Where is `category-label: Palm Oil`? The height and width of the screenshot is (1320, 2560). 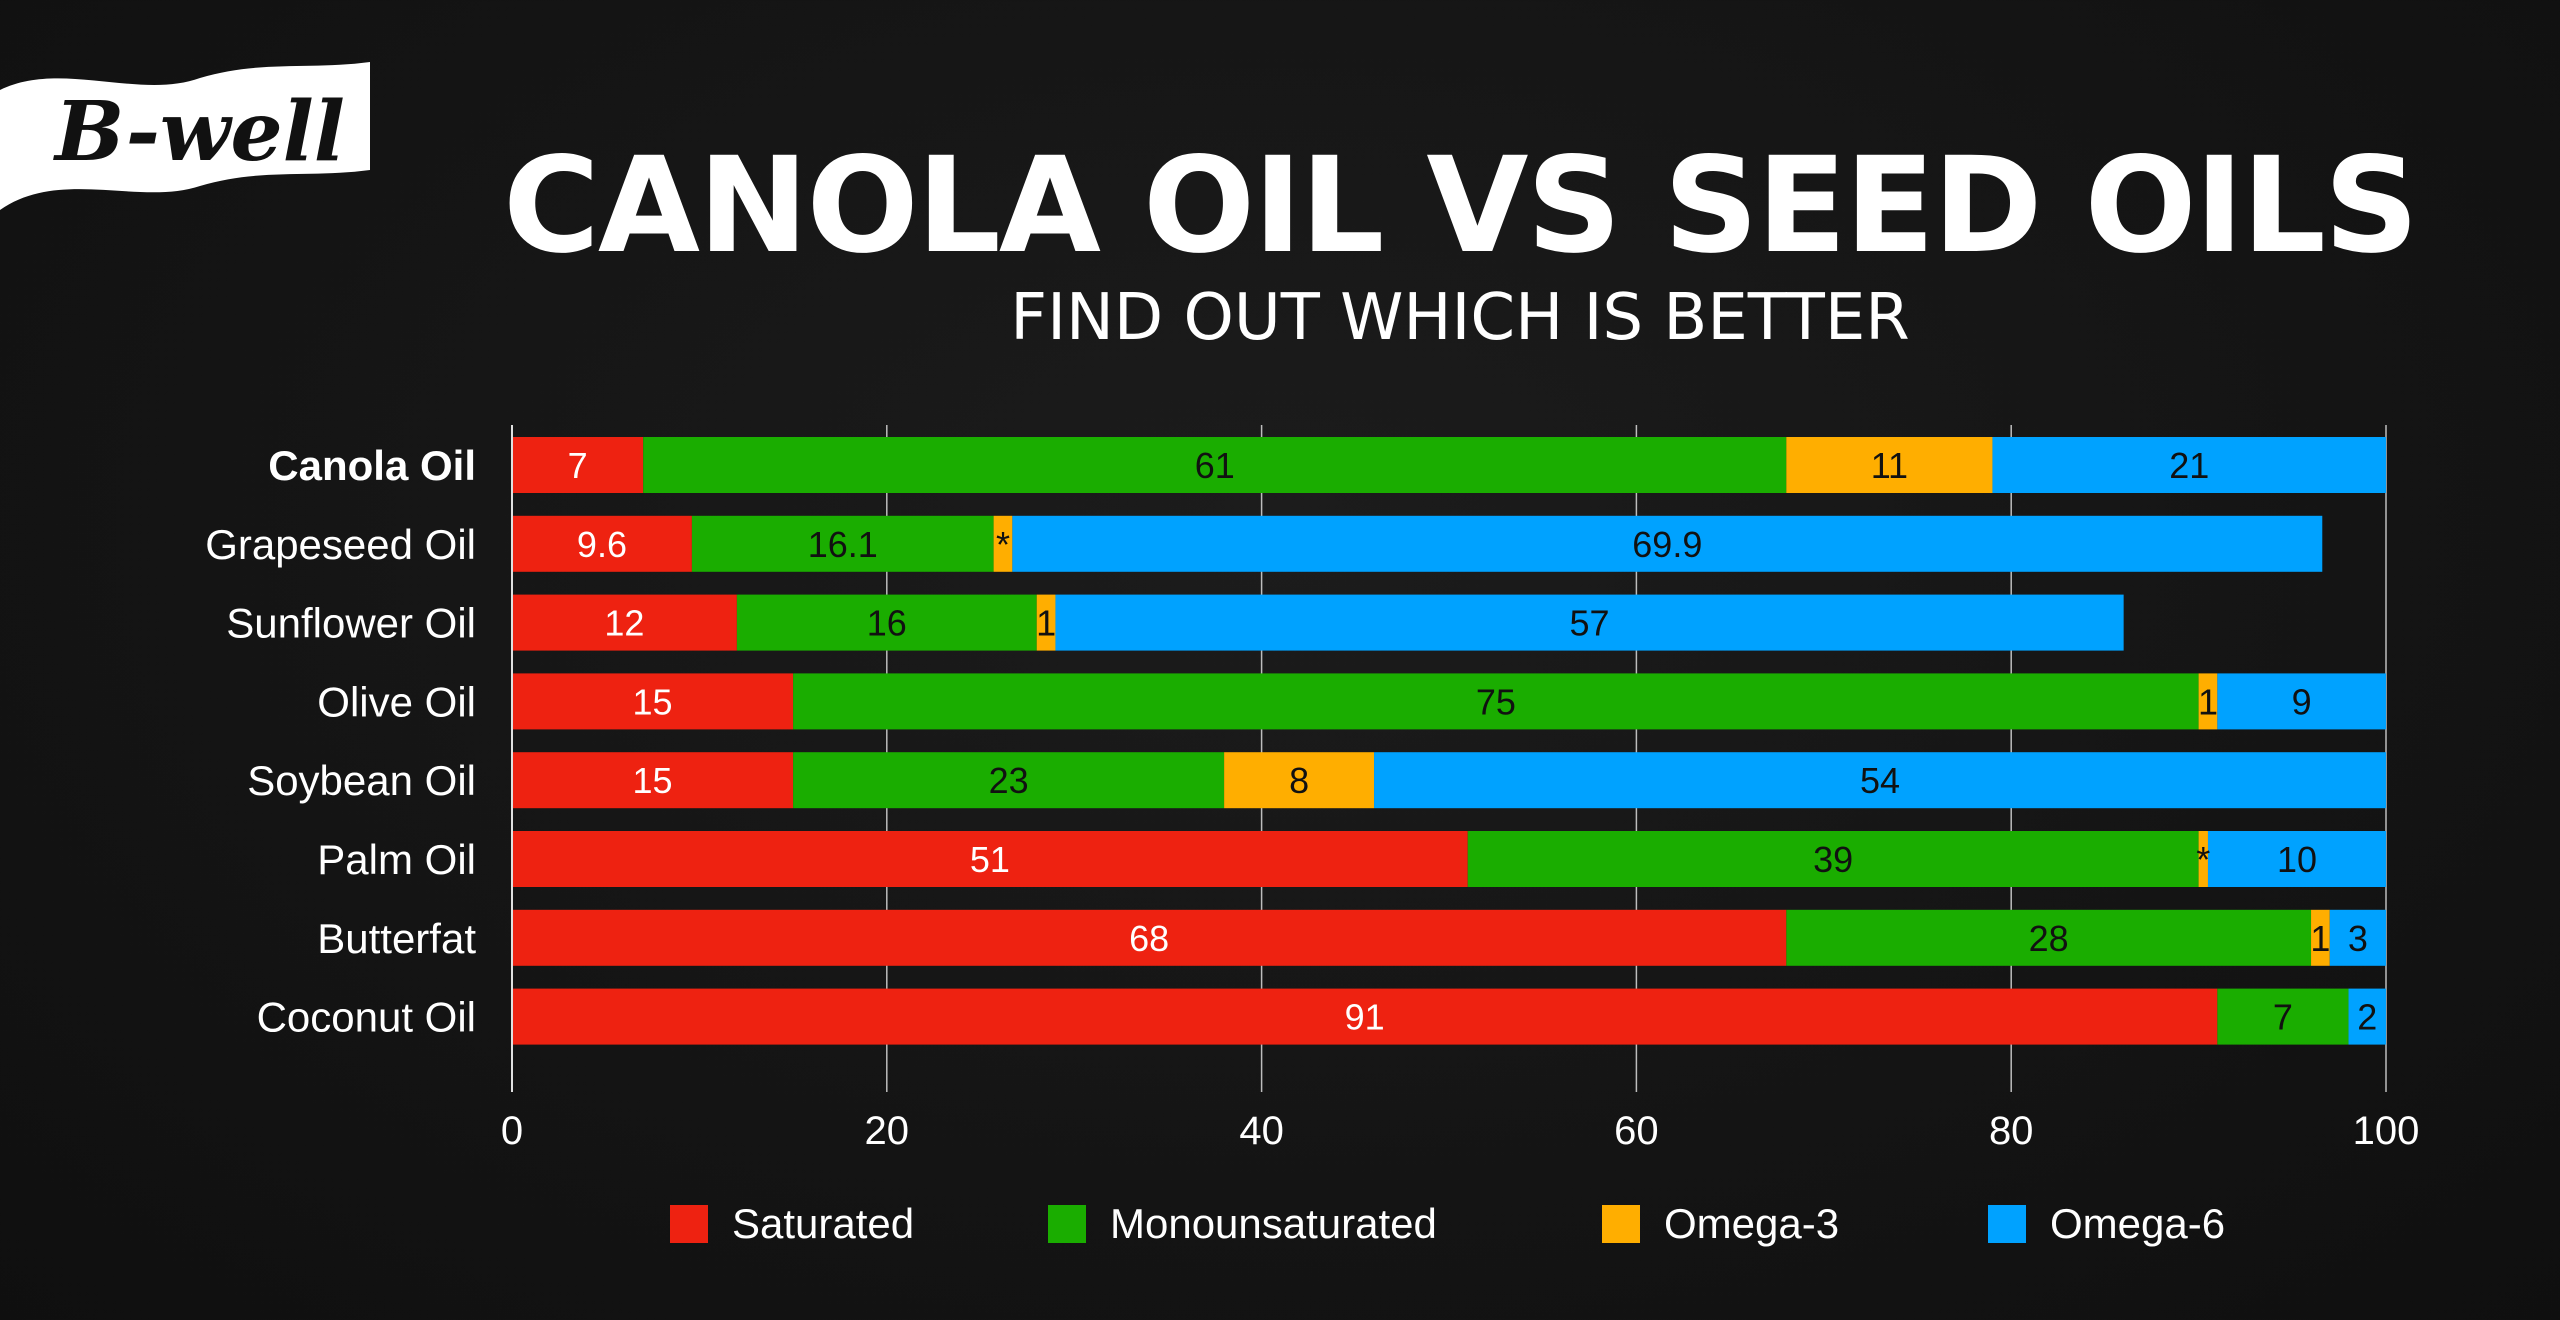 category-label: Palm Oil is located at coordinates (396, 859).